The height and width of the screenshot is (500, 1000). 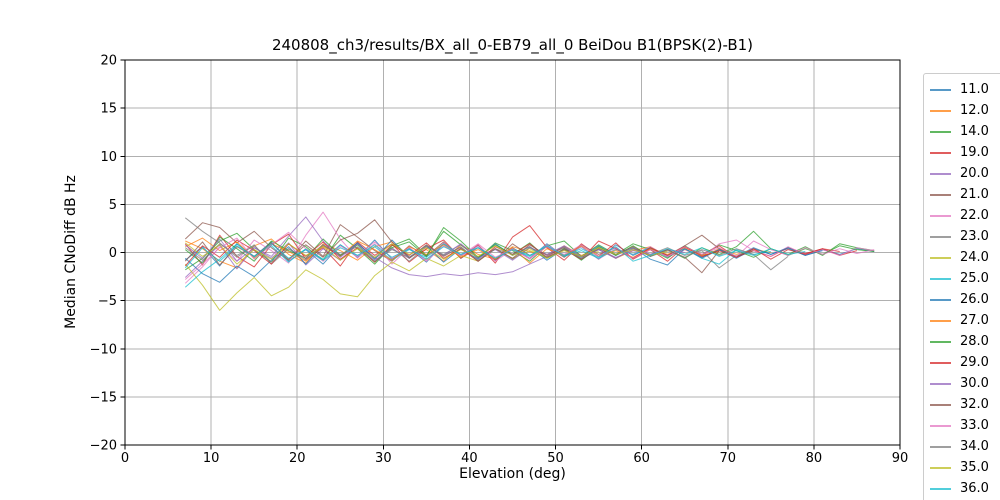 What do you see at coordinates (974, 173) in the screenshot?
I see `legend-label: 20.0` at bounding box center [974, 173].